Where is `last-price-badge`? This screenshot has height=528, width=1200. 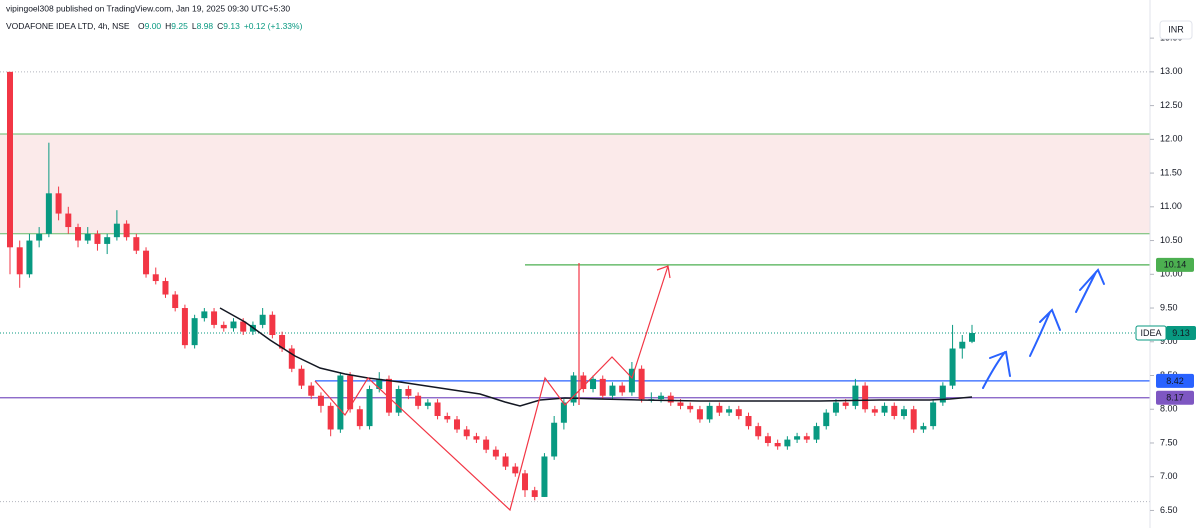
last-price-badge is located at coordinates (1181, 332).